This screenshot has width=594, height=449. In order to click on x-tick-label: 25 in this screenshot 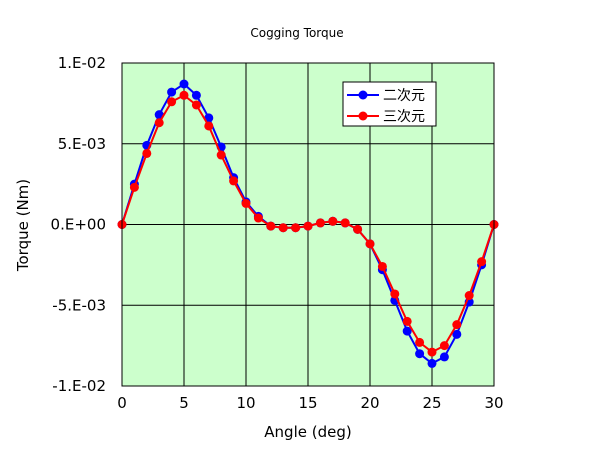, I will do `click(431, 403)`.